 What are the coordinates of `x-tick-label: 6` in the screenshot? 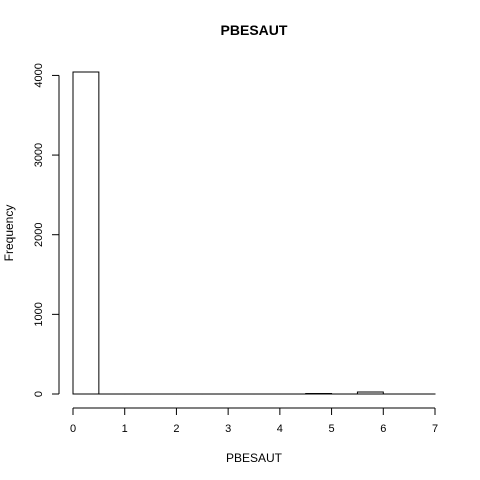 It's located at (383, 429).